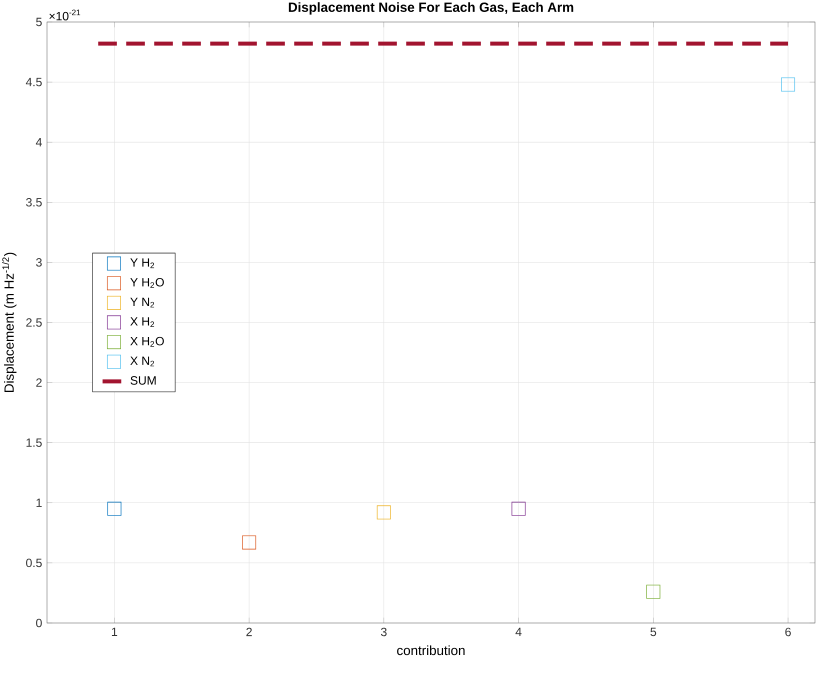 This screenshot has height=680, width=817. I want to click on y-tick-label: 1, so click(39, 502).